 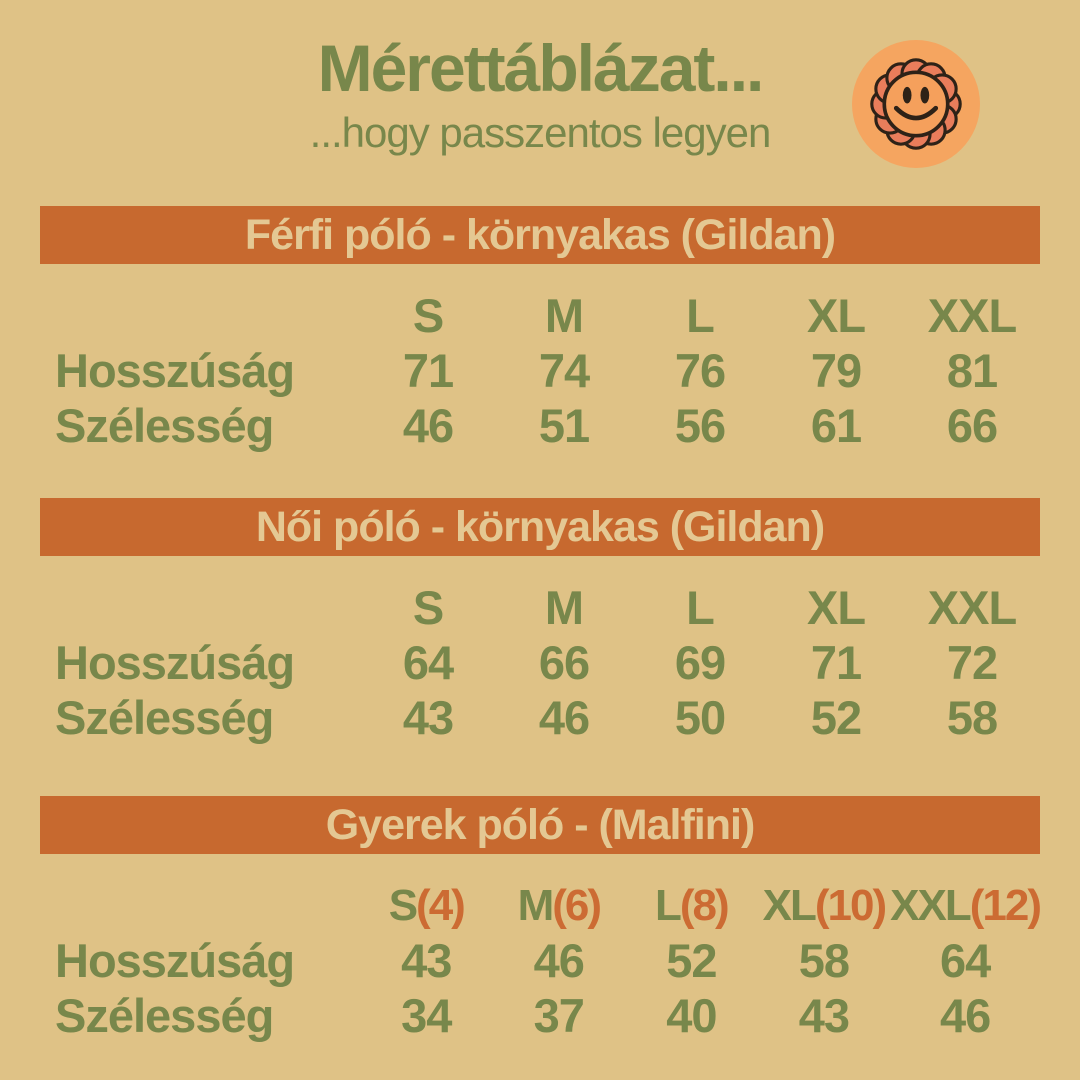 I want to click on value-cell: 37, so click(x=559, y=1016).